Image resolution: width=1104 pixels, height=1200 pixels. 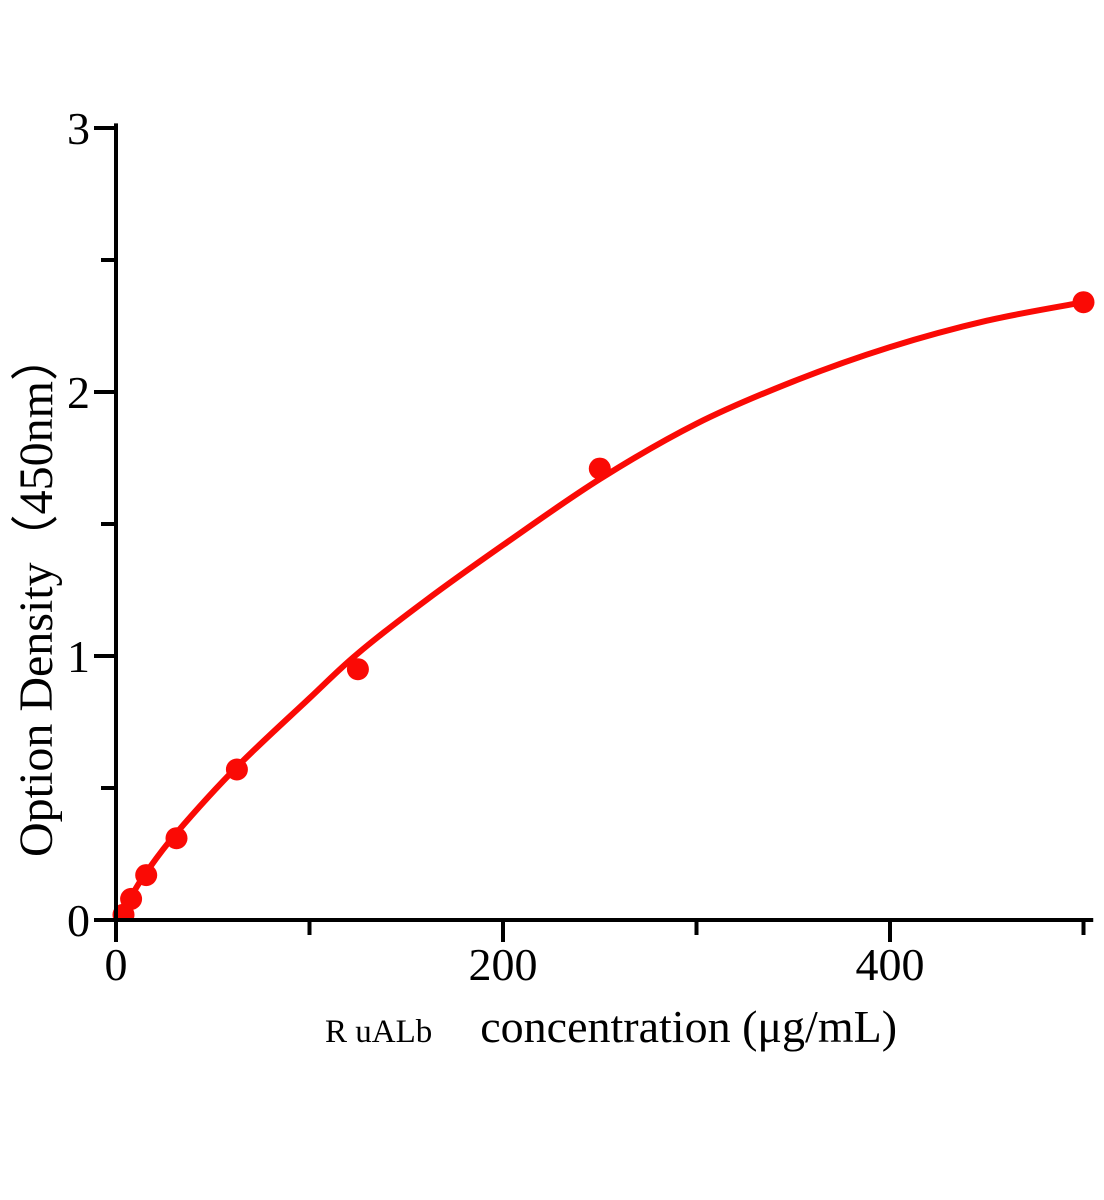 I want to click on y-axis-title: Option Density（450nm）, so click(x=36, y=595).